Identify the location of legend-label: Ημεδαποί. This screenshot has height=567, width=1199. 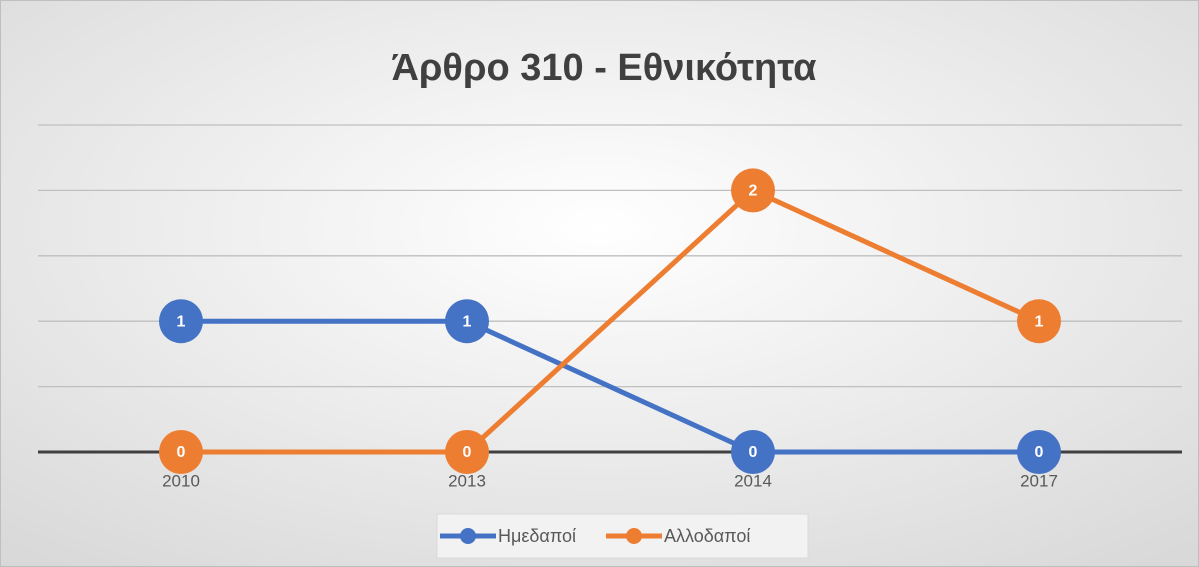
(537, 536).